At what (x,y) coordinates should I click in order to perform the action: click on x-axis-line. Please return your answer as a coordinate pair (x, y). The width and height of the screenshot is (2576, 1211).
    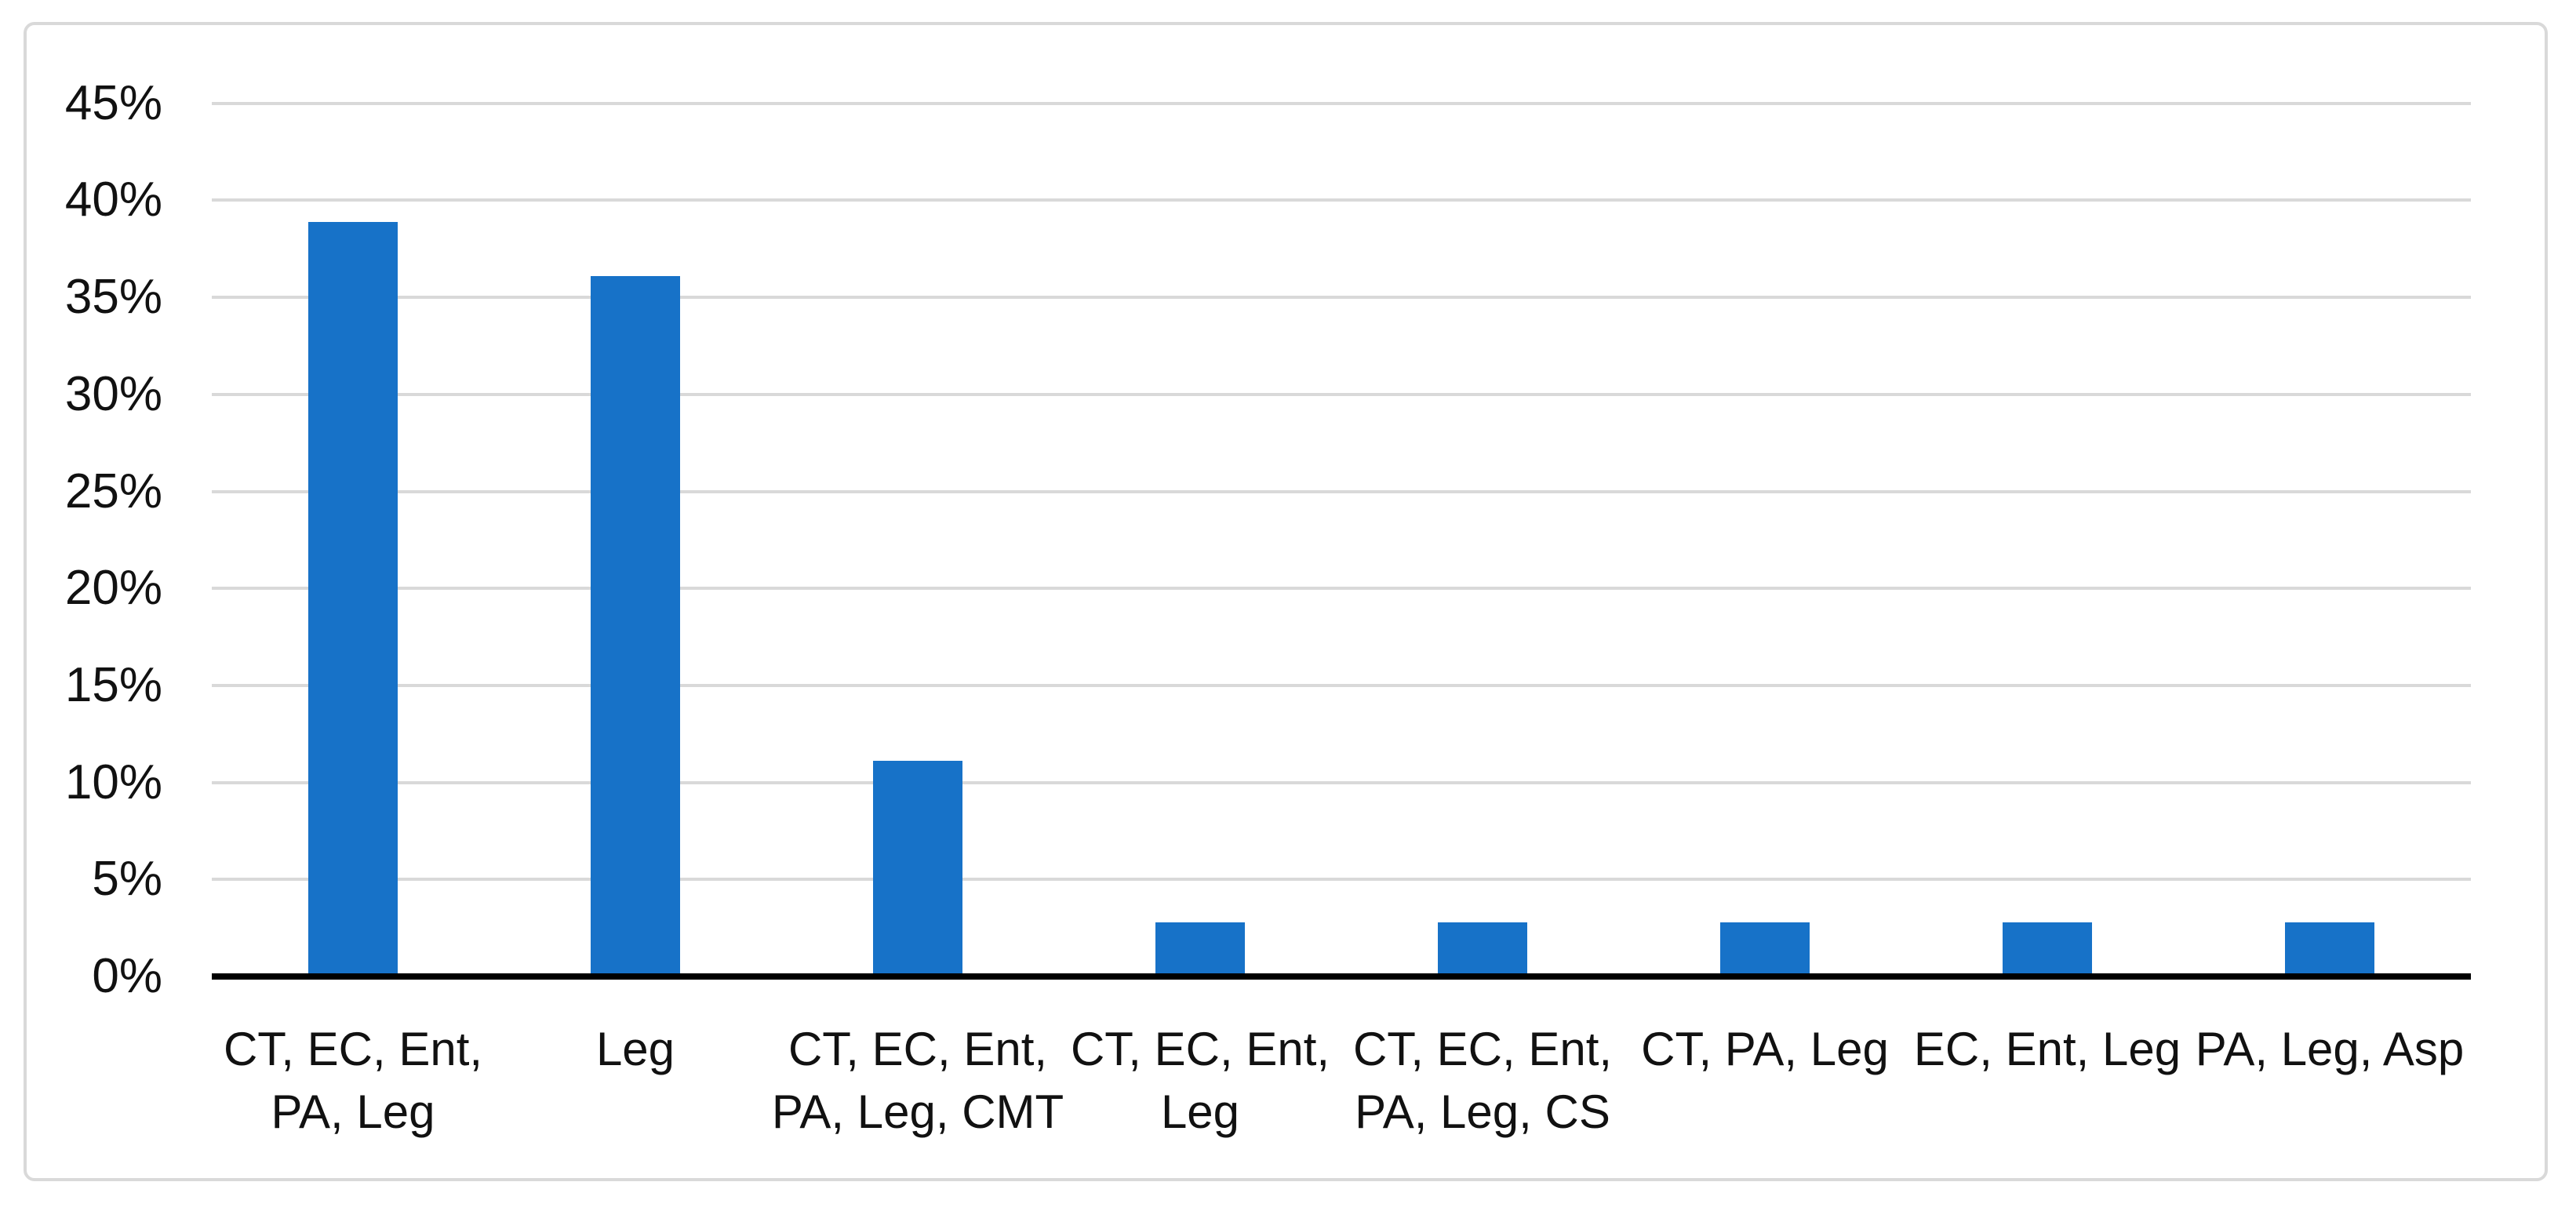
    Looking at the image, I should click on (1341, 976).